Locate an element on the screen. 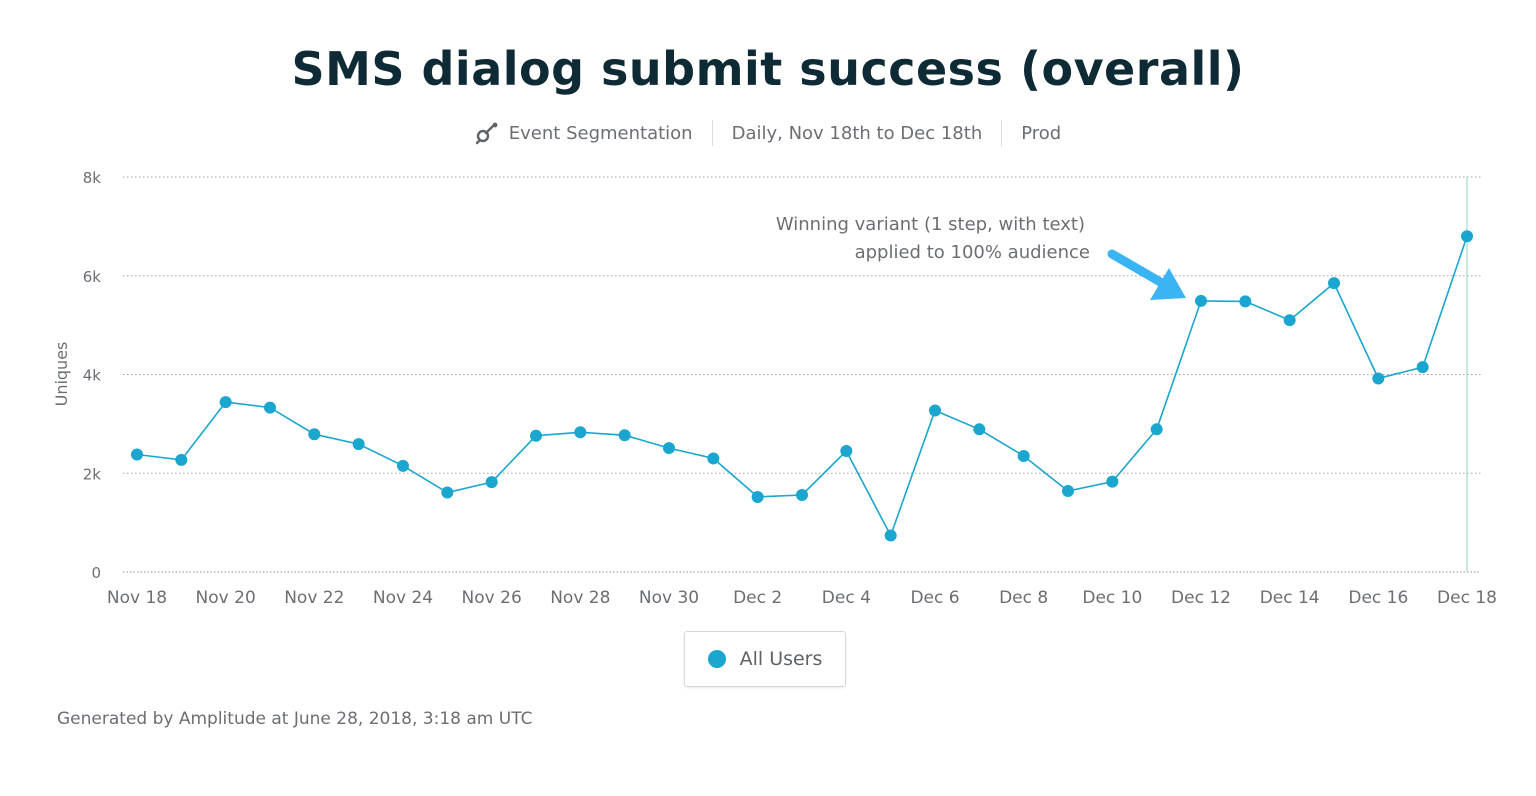 The height and width of the screenshot is (796, 1536). x-tick-label: Dec 4 is located at coordinates (846, 598).